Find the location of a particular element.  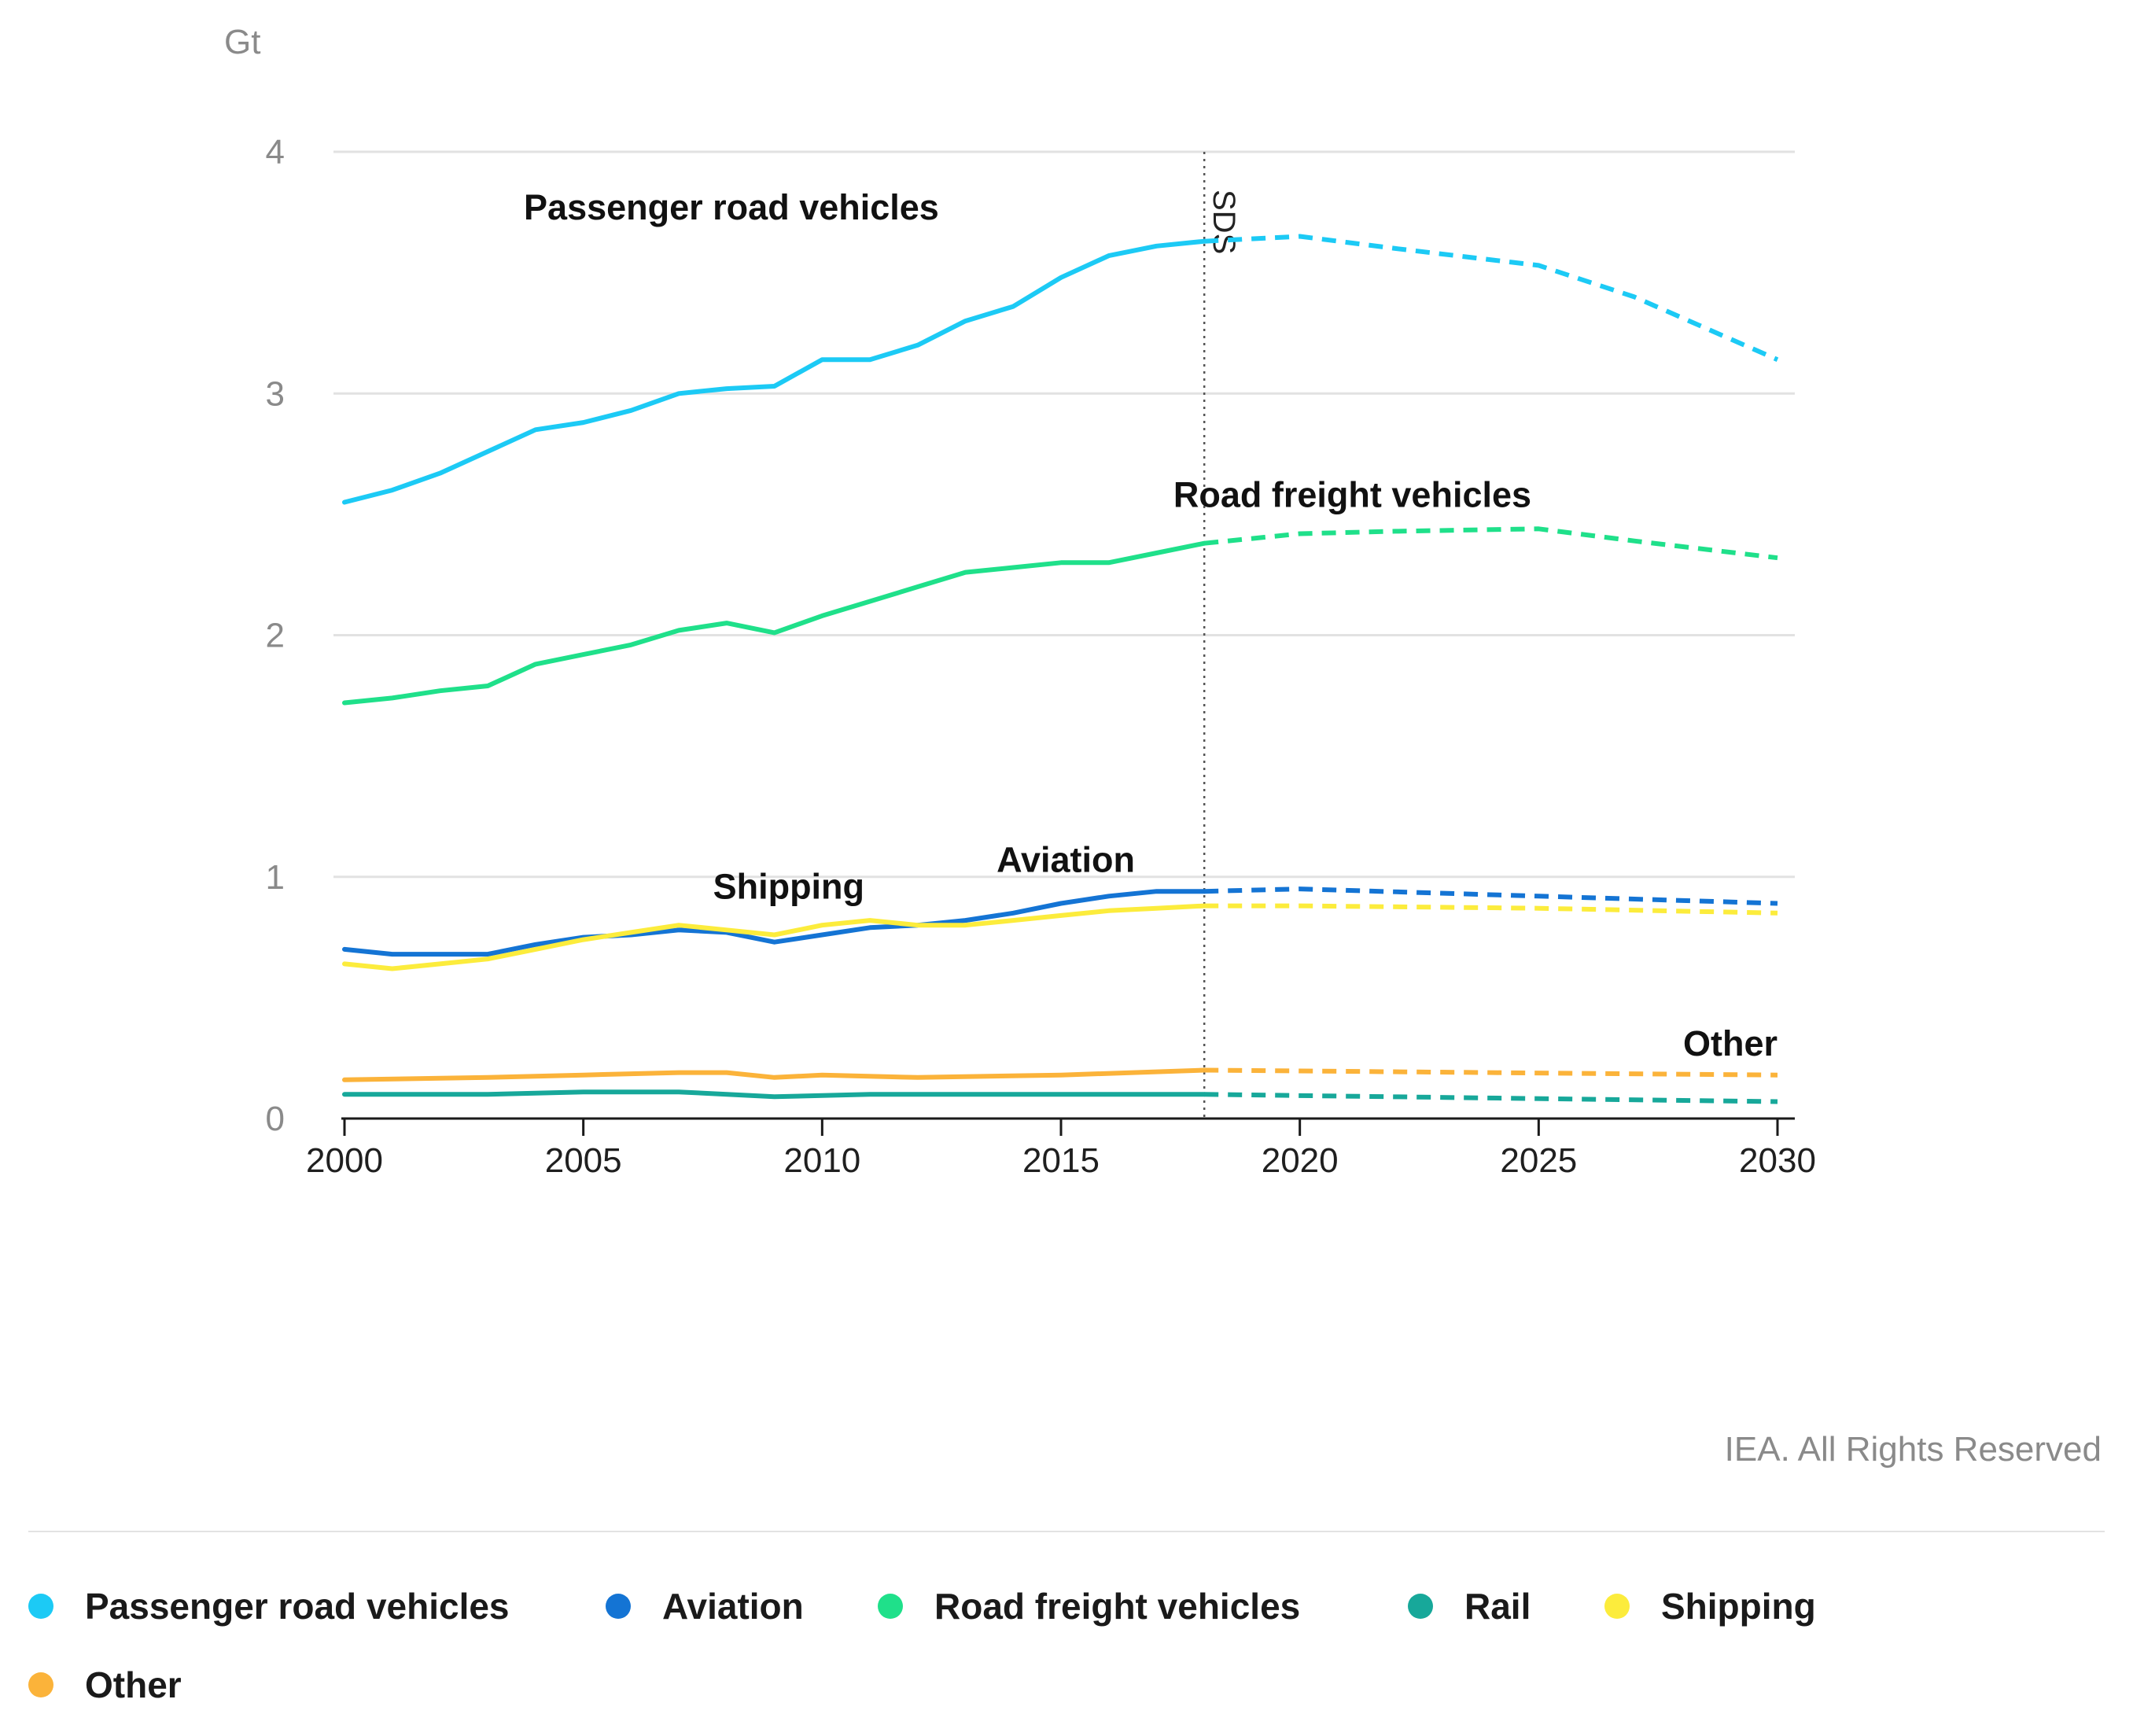

y-tick-label-0: 0 is located at coordinates (275, 1119).